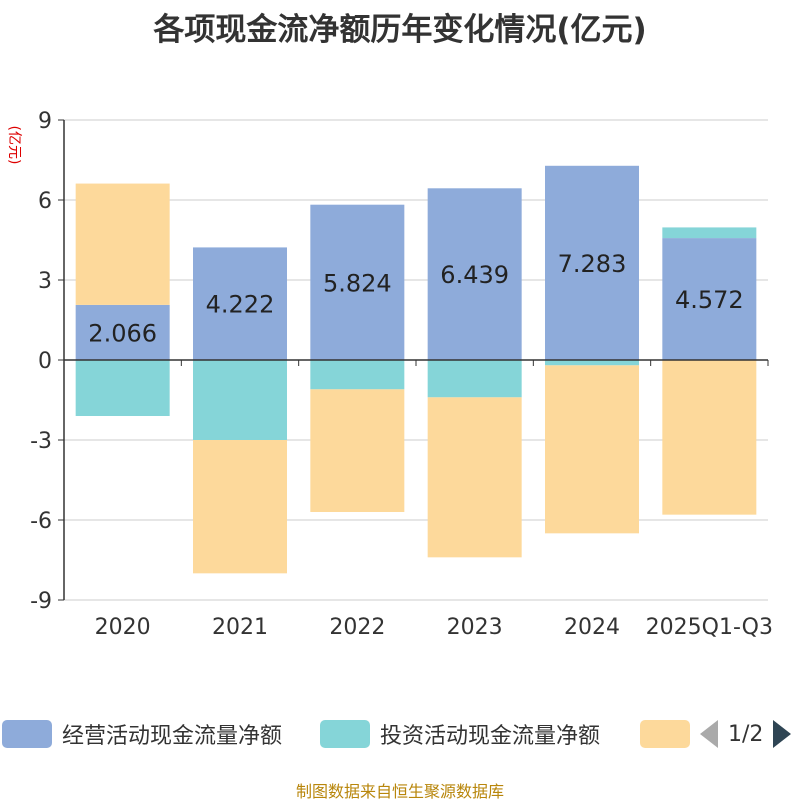 The image size is (800, 802). What do you see at coordinates (172, 736) in the screenshot?
I see `legend-label-operating: 经营活动现金流量净额` at bounding box center [172, 736].